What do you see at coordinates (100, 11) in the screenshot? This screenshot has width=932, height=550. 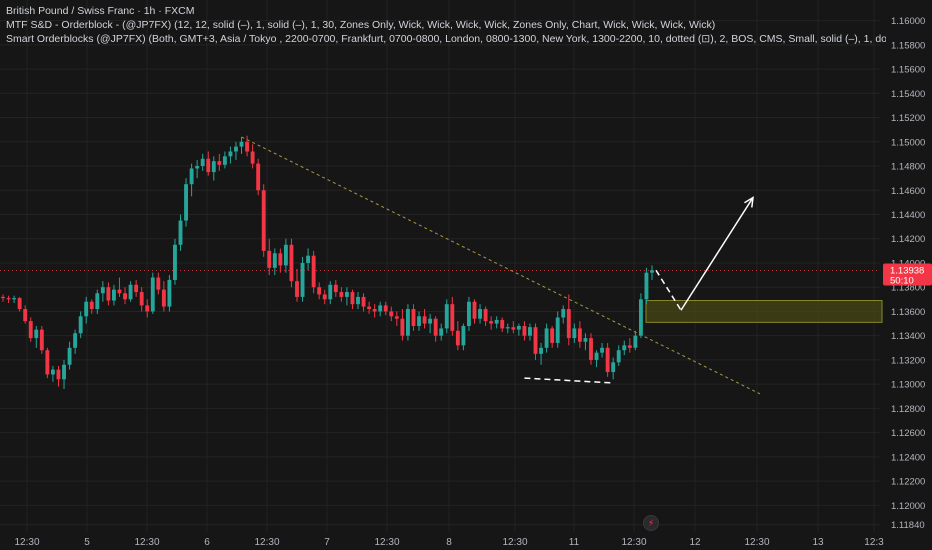 I see `symbol-title: British Pound / Swiss Franc · 1h · FXCM` at bounding box center [100, 11].